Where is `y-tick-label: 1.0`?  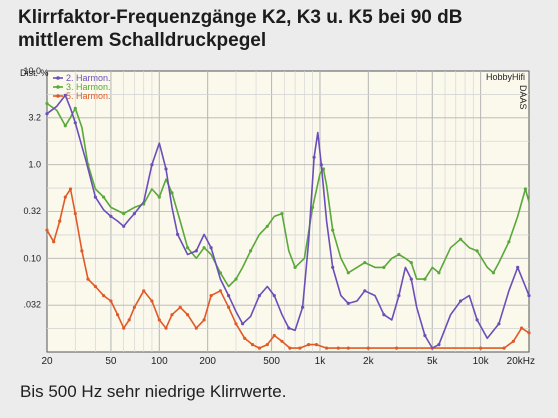
y-tick-label: 1.0 is located at coordinates (34, 165).